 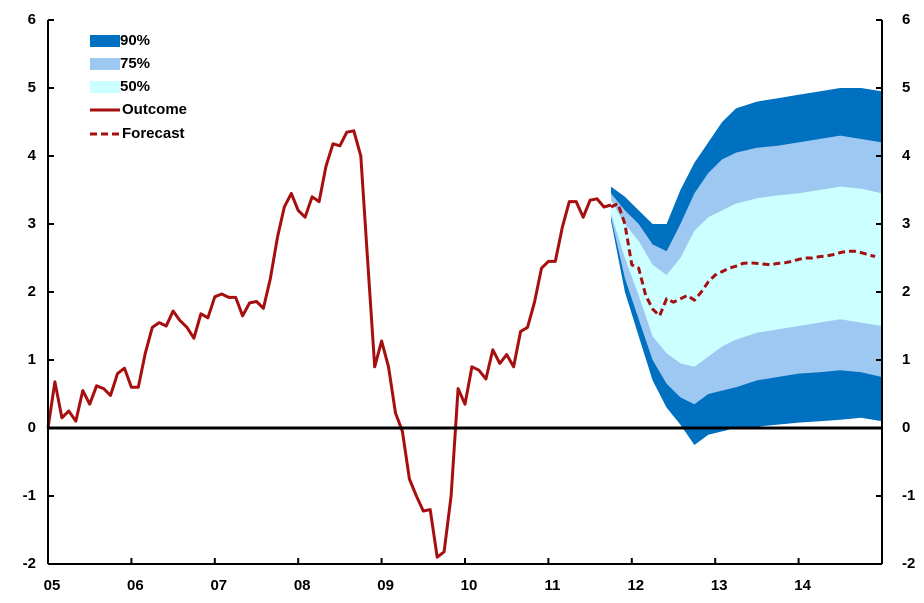 I want to click on x-tick-label: 05, so click(x=52, y=585).